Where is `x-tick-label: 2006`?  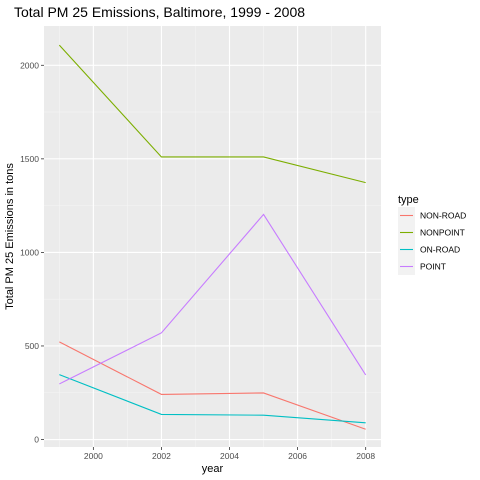 x-tick-label: 2006 is located at coordinates (297, 456).